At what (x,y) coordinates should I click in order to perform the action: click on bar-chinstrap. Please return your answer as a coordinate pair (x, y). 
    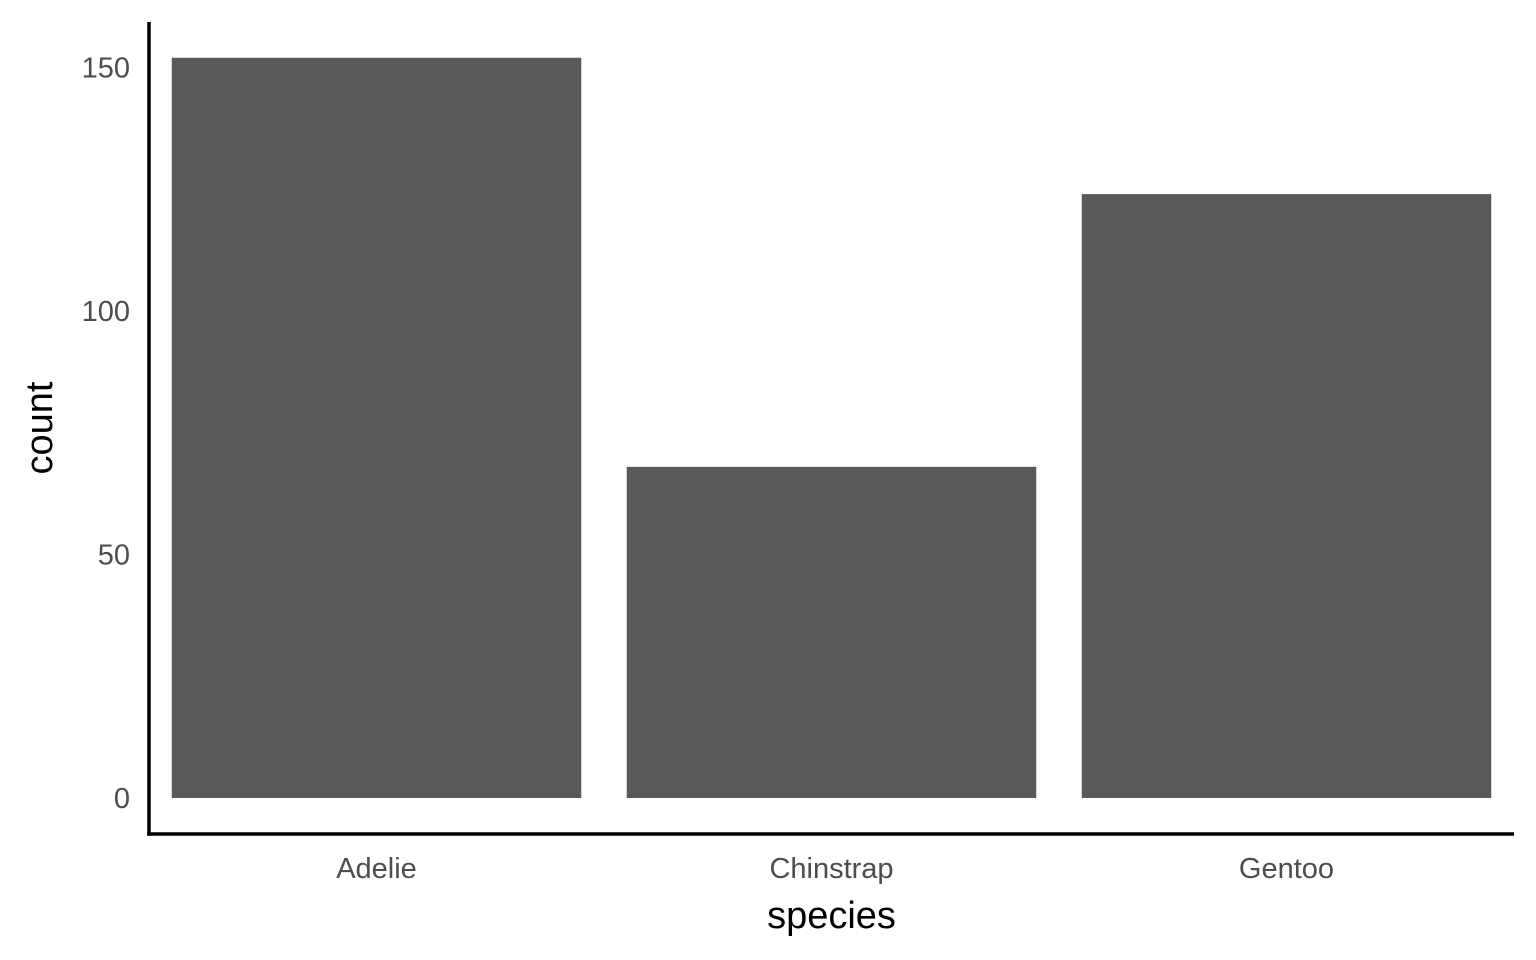
    Looking at the image, I should click on (831, 632).